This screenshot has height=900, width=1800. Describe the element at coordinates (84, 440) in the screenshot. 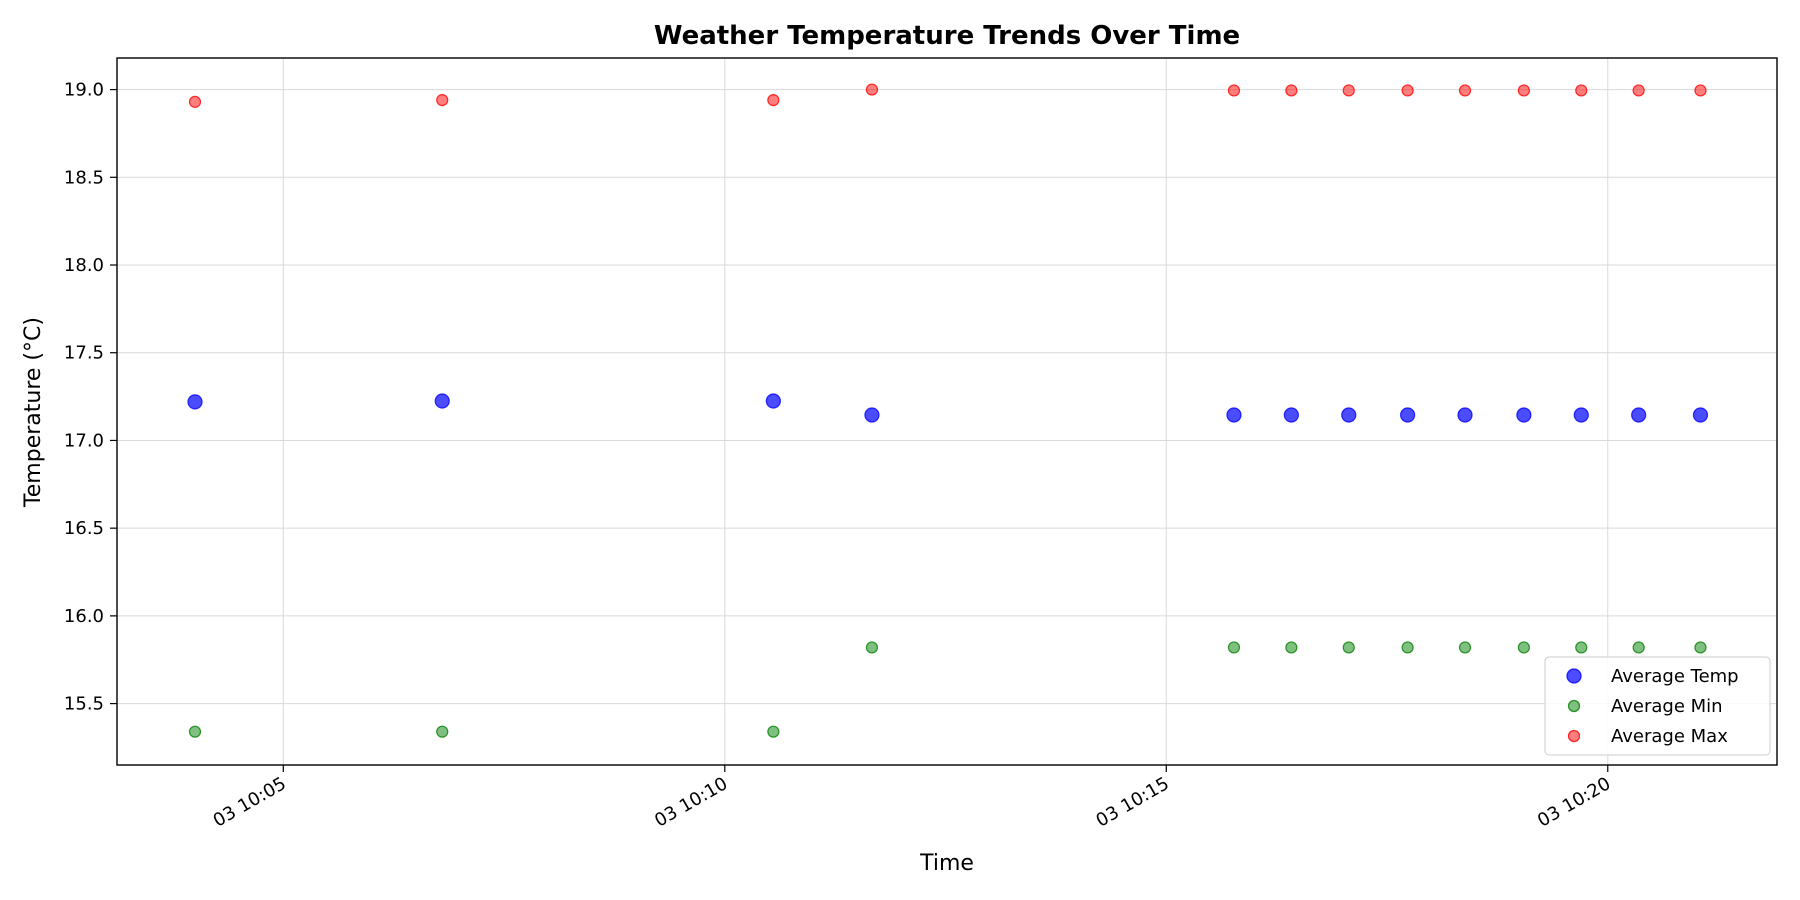

I see `y-tick-label: 17.0` at that location.